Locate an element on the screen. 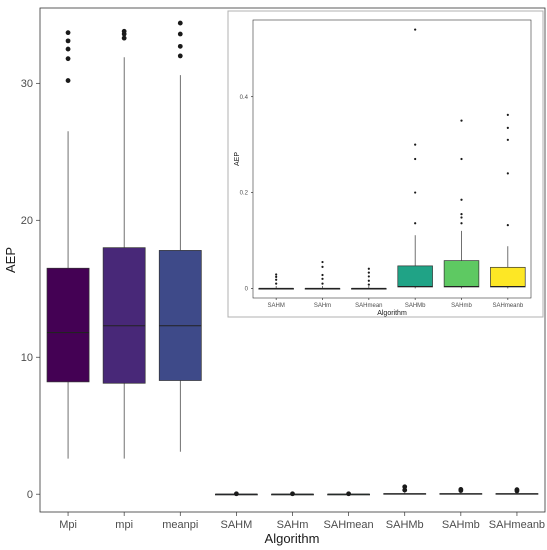 This screenshot has width=547, height=550. inset-y-axis: 0 0.2 0.4 is located at coordinates (246, 194).